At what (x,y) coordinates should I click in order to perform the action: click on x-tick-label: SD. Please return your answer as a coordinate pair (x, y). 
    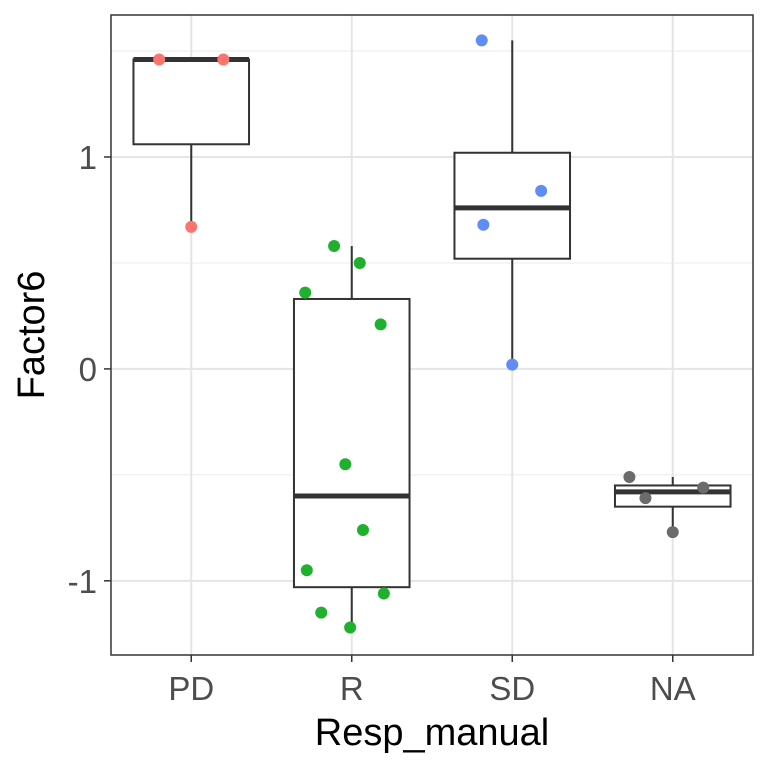
    Looking at the image, I should click on (512, 688).